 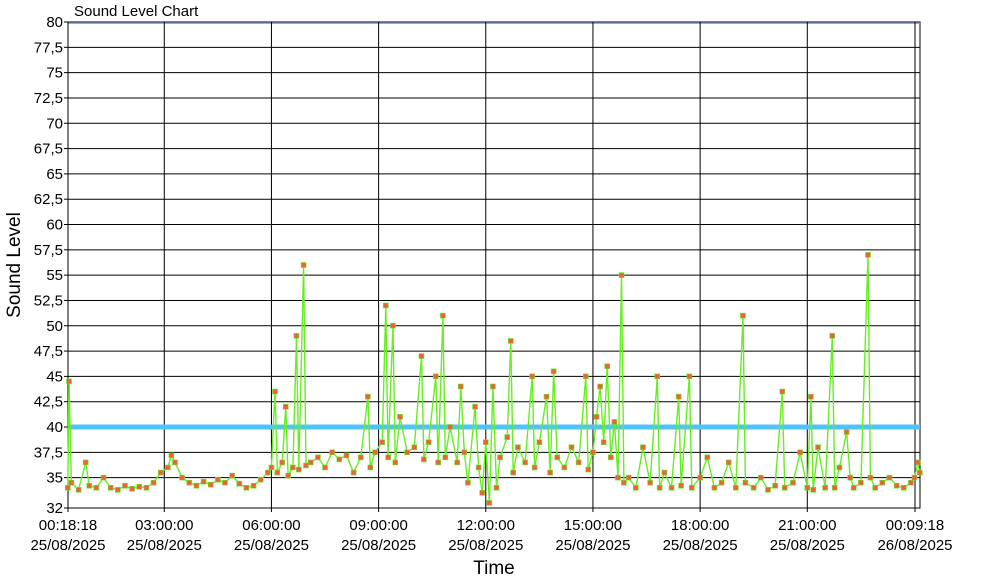 I want to click on x-tick-time-label: 00:09:18, so click(x=915, y=525).